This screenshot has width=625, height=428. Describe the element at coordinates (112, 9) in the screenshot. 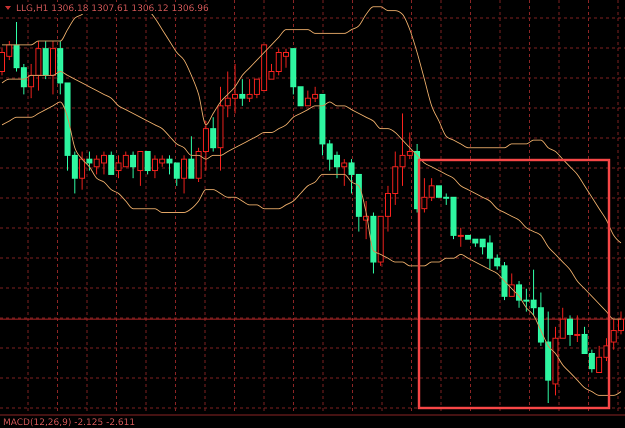

I see `chart-title: LLG,H1 1306.18 1307.61 1306.12 1306.96` at that location.